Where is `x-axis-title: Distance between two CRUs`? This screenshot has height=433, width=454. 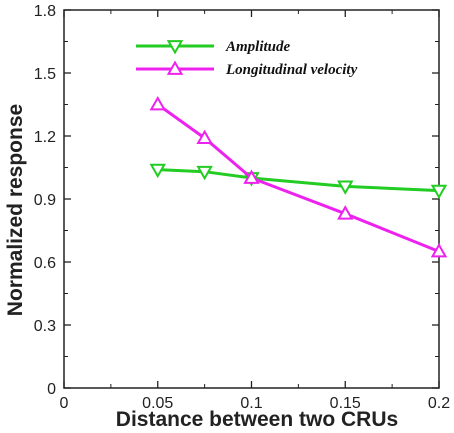 x-axis-title: Distance between two CRUs is located at coordinates (257, 419).